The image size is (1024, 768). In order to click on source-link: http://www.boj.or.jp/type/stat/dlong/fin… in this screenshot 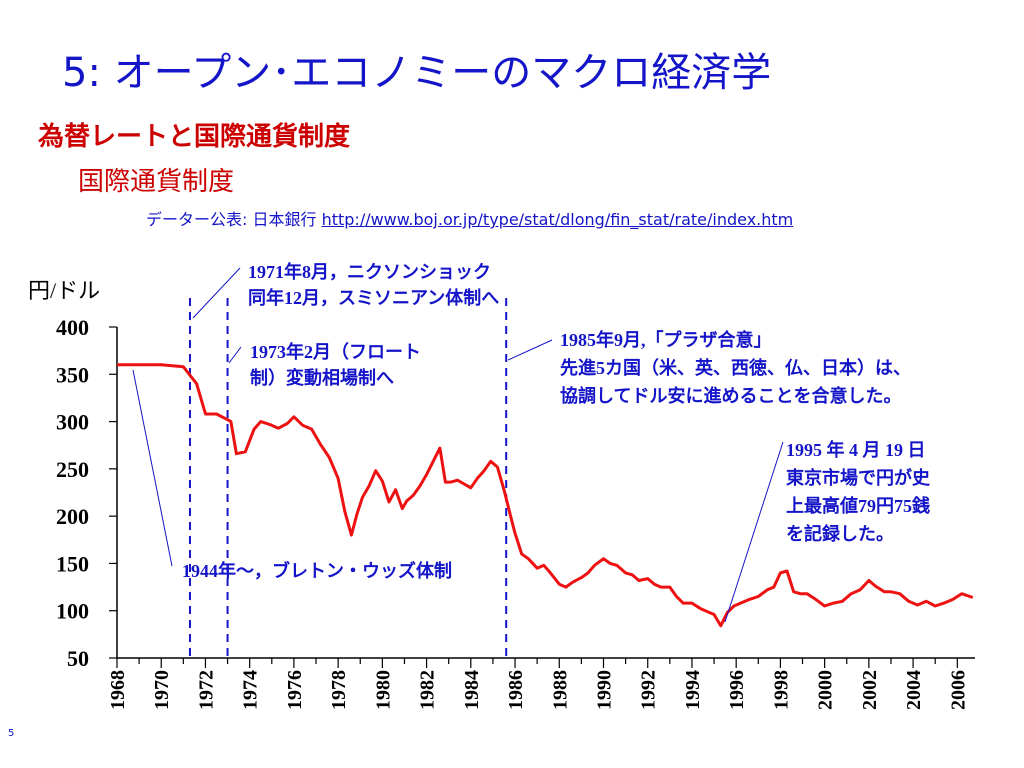, I will do `click(557, 219)`.